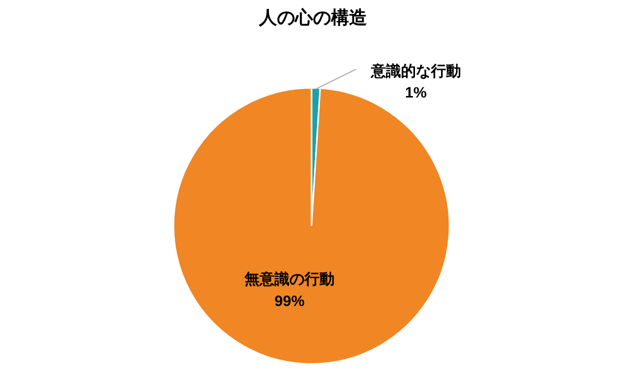 Image resolution: width=625 pixels, height=391 pixels. What do you see at coordinates (289, 301) in the screenshot?
I see `data-label: 99%` at bounding box center [289, 301].